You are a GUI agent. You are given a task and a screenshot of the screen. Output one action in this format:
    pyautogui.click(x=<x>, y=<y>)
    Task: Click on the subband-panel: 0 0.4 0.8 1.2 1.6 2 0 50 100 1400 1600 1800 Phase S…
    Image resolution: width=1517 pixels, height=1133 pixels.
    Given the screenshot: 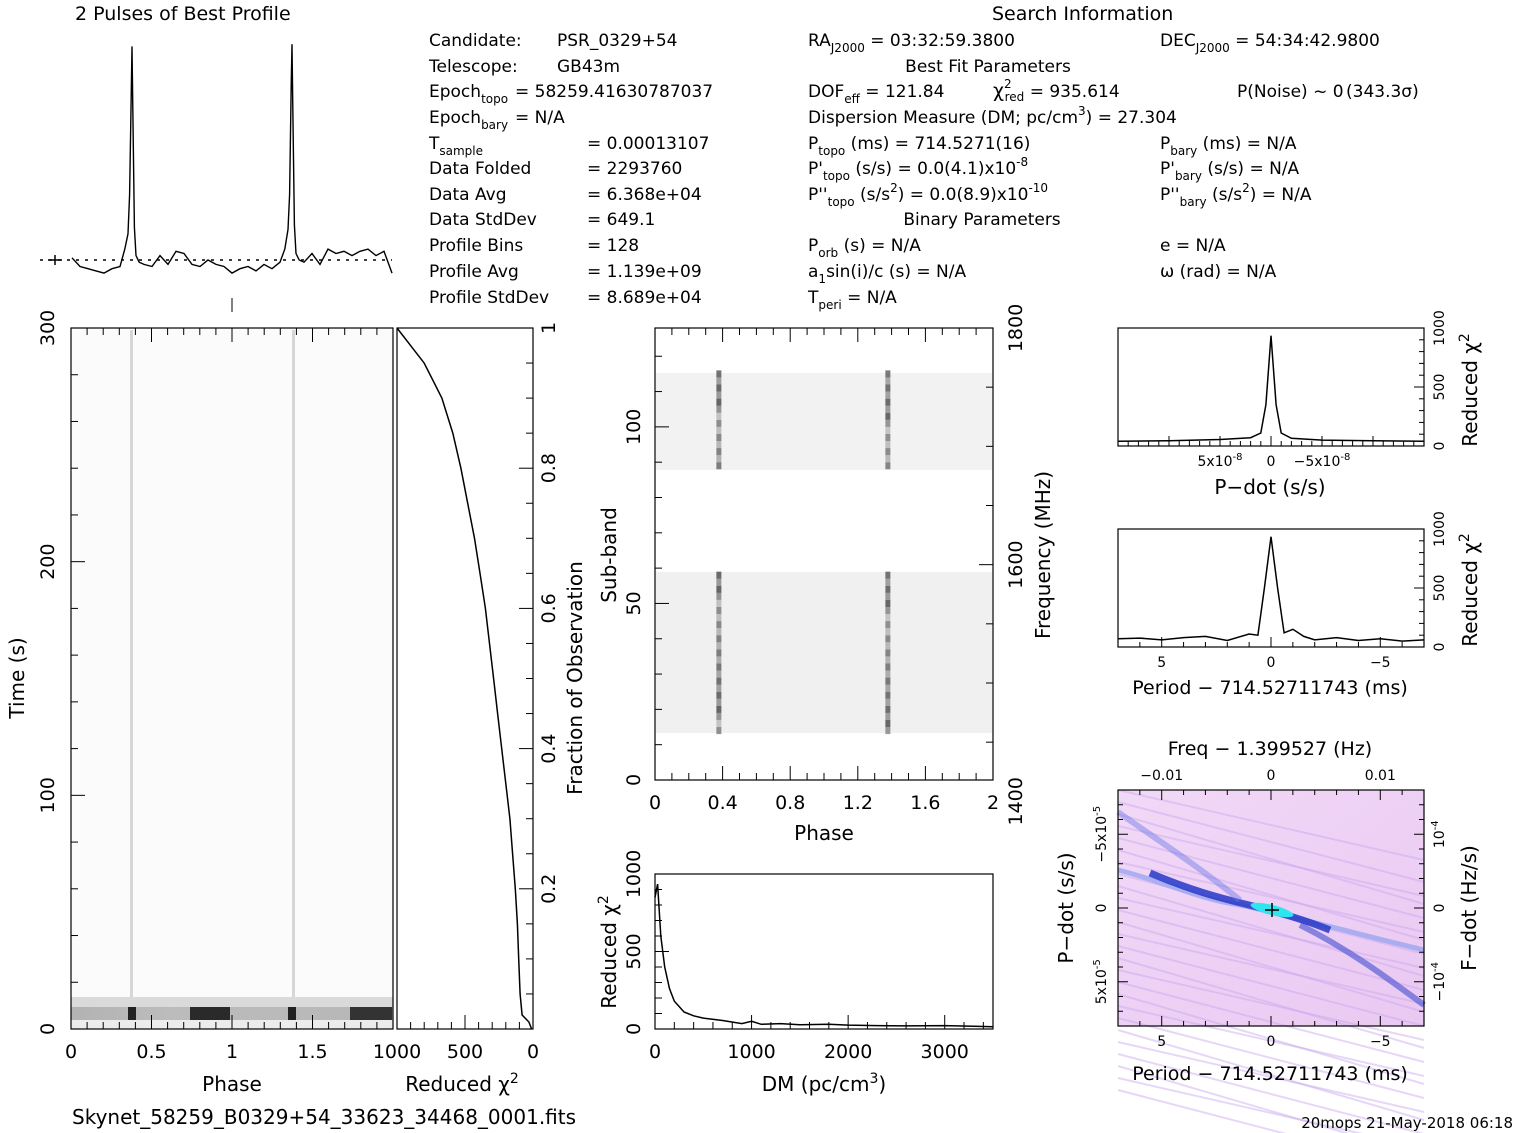 What is the action you would take?
    pyautogui.click(x=826, y=574)
    